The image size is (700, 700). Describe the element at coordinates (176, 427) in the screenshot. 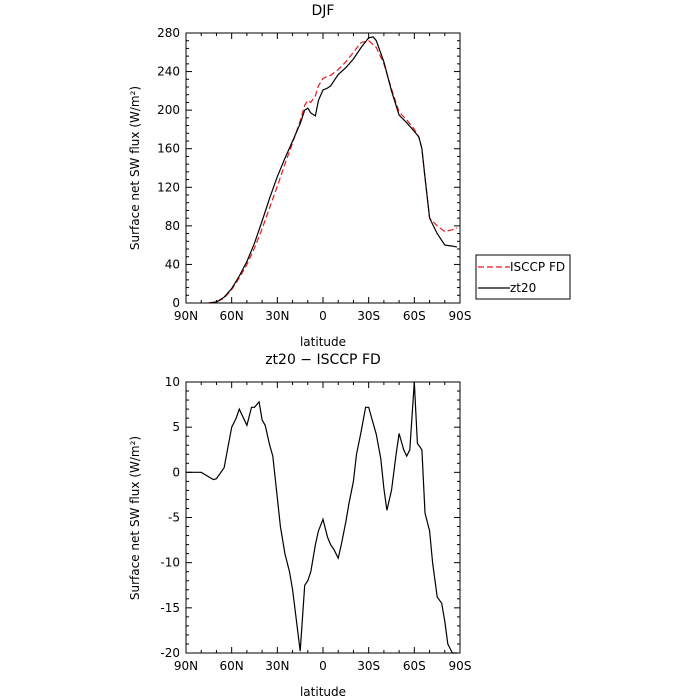

I see `y-tick-label: 5` at that location.